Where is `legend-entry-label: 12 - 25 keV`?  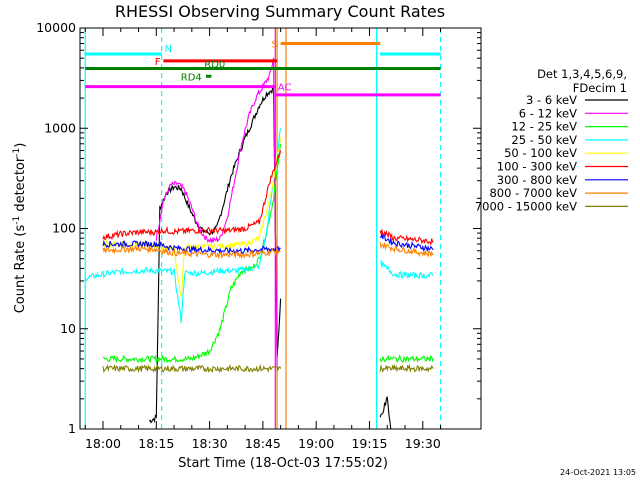 legend-entry-label: 12 - 25 keV is located at coordinates (544, 127).